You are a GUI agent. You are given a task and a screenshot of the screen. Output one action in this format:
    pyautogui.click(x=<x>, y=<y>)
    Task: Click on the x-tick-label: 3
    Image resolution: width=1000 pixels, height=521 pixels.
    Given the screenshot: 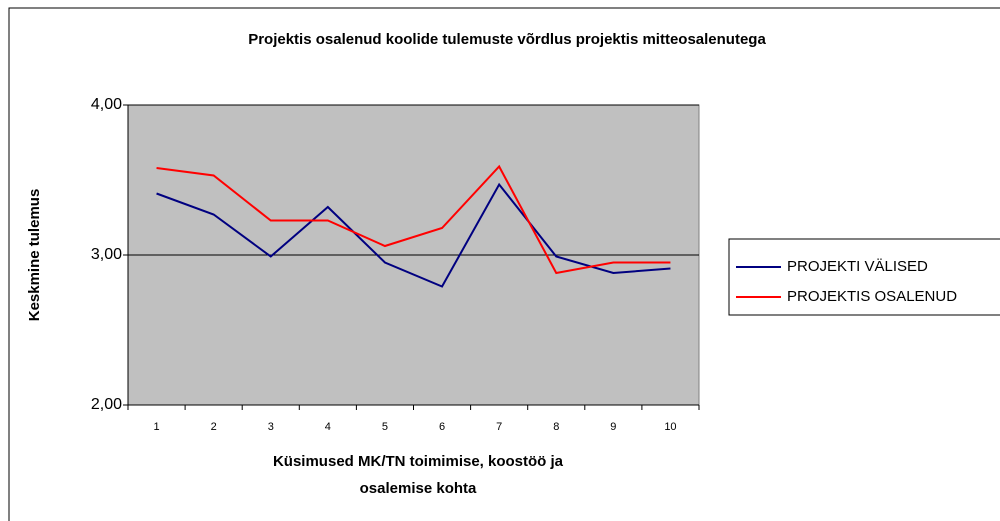 What is the action you would take?
    pyautogui.click(x=271, y=427)
    